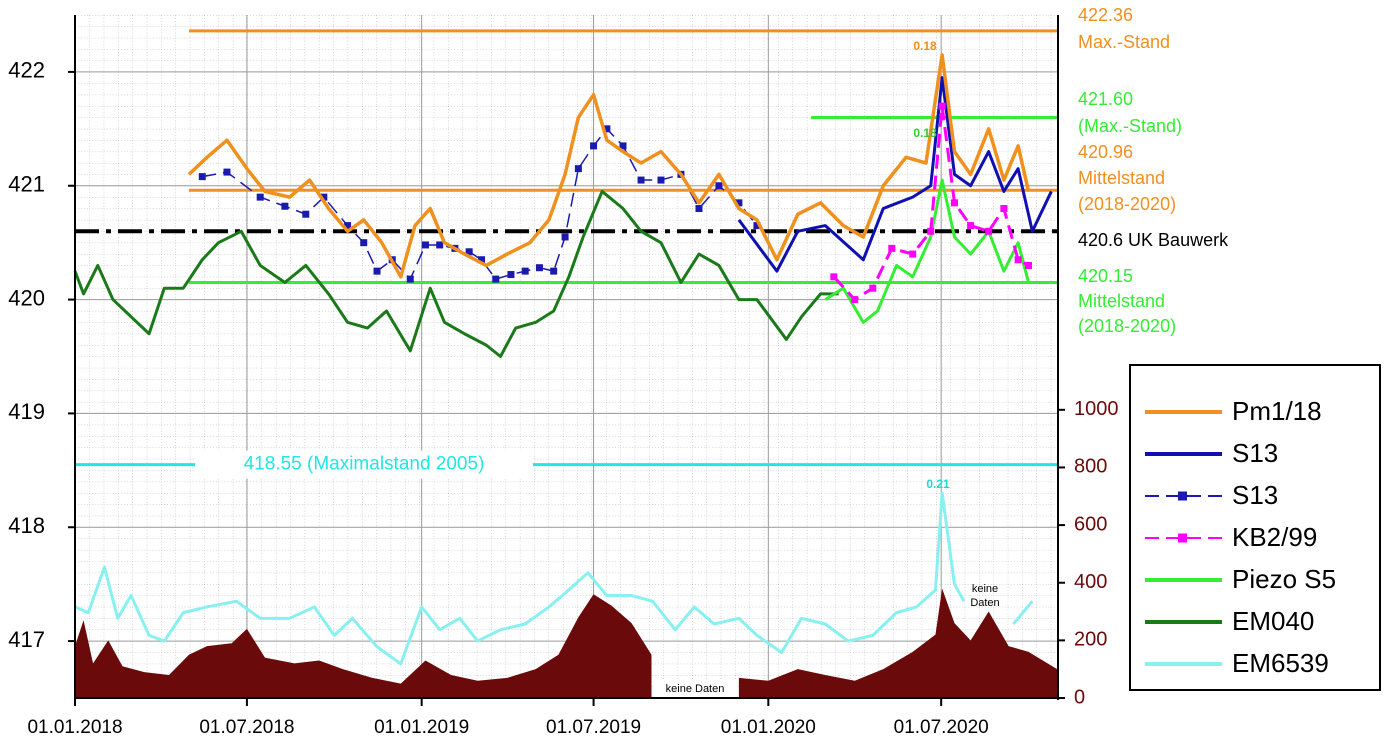  I want to click on label-box, so click(364, 464).